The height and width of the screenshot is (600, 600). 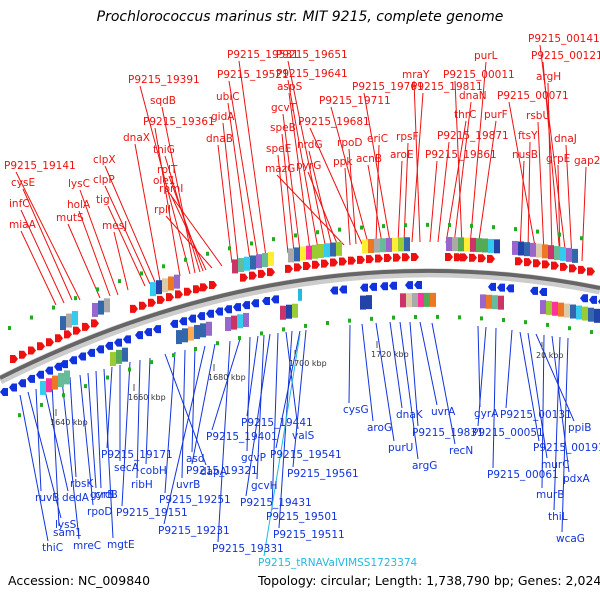 I want to click on reverse-leader-ruvB, so click(x=38, y=440).